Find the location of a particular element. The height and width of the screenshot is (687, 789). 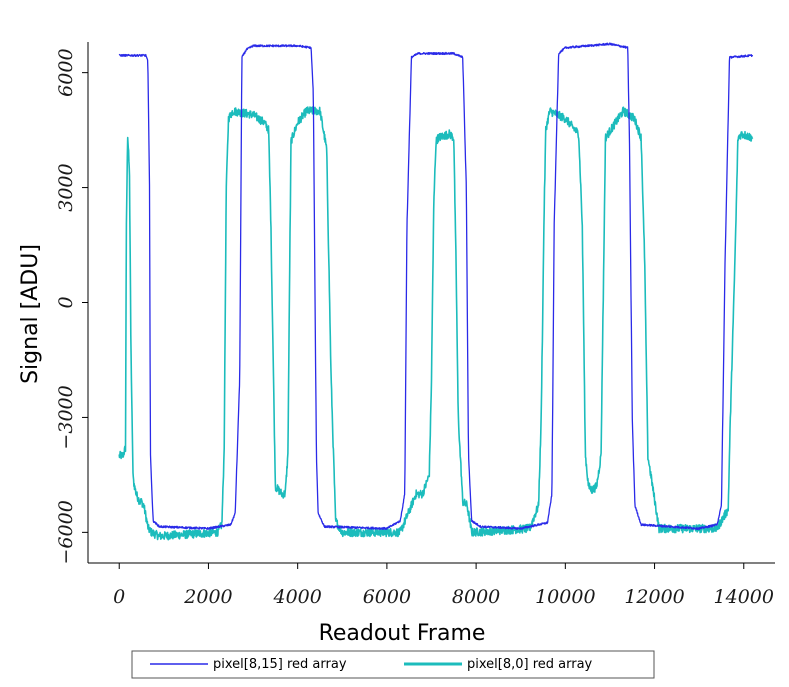

x-tick-label: 8000 is located at coordinates (476, 597).